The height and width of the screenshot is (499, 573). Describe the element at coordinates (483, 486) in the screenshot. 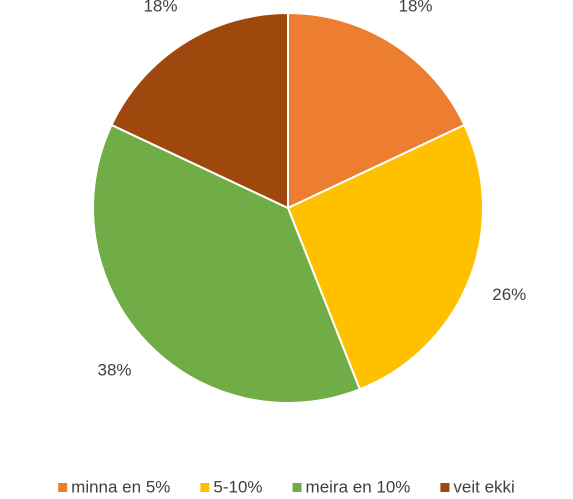

I see `legend-label: veit ekki` at that location.